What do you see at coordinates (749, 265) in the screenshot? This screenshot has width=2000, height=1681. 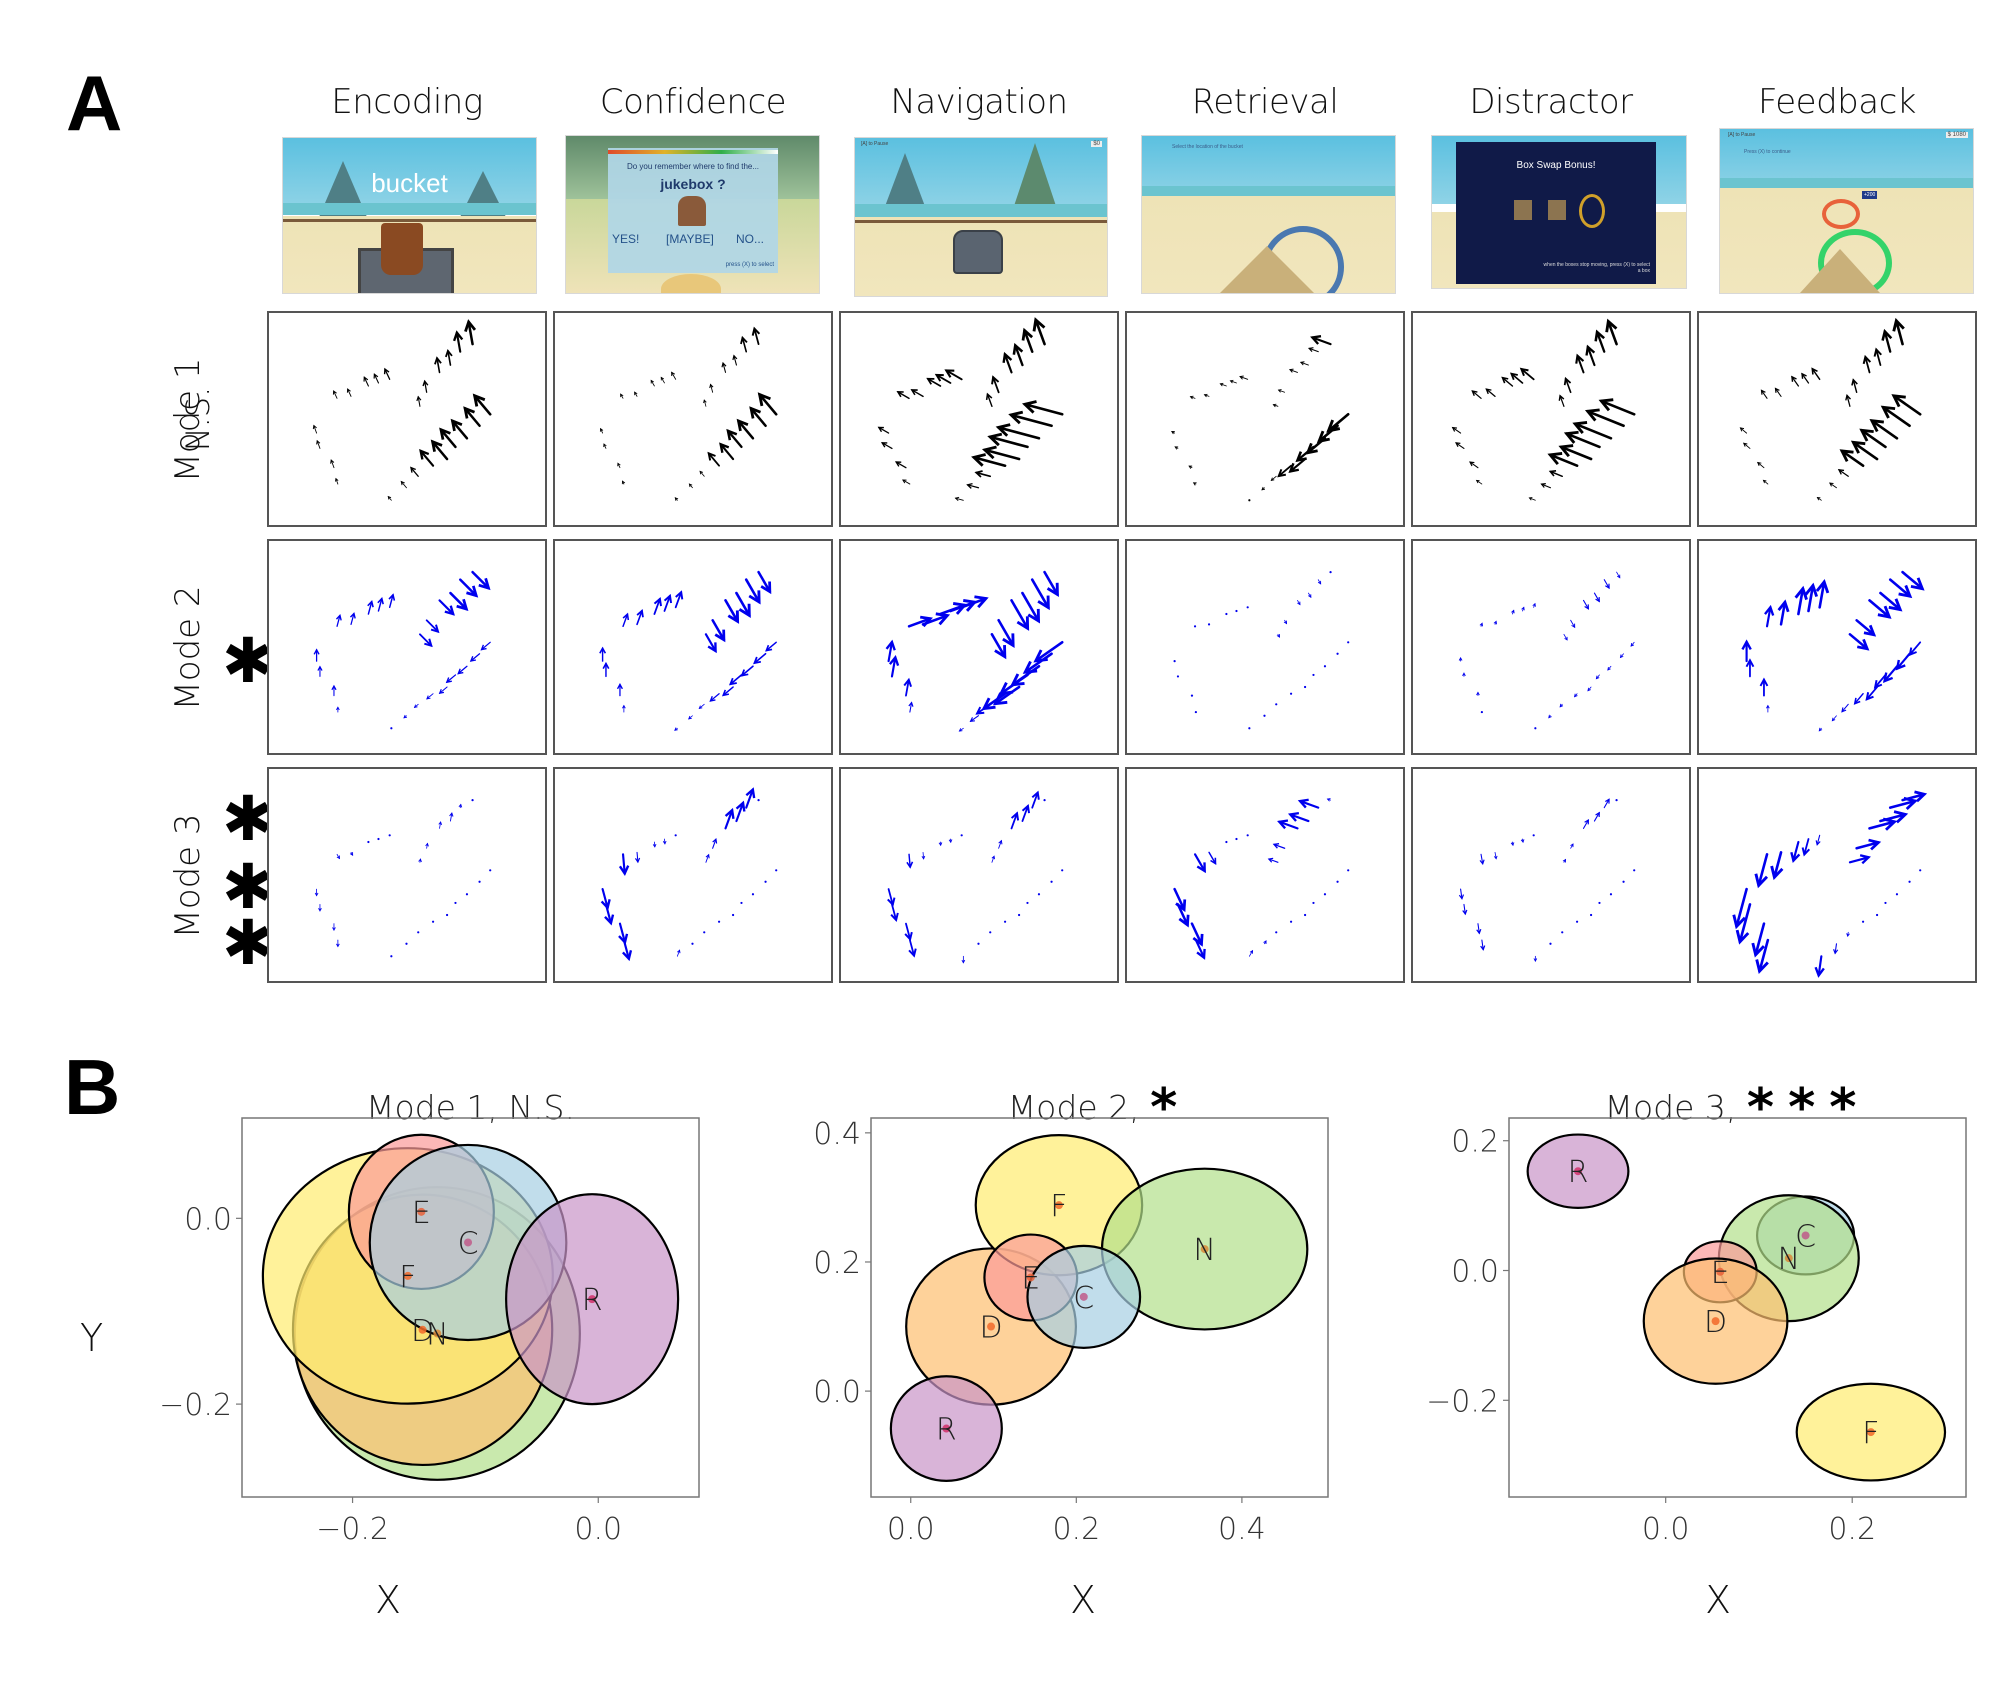 I see `confidence-hint: press (X) to select` at bounding box center [749, 265].